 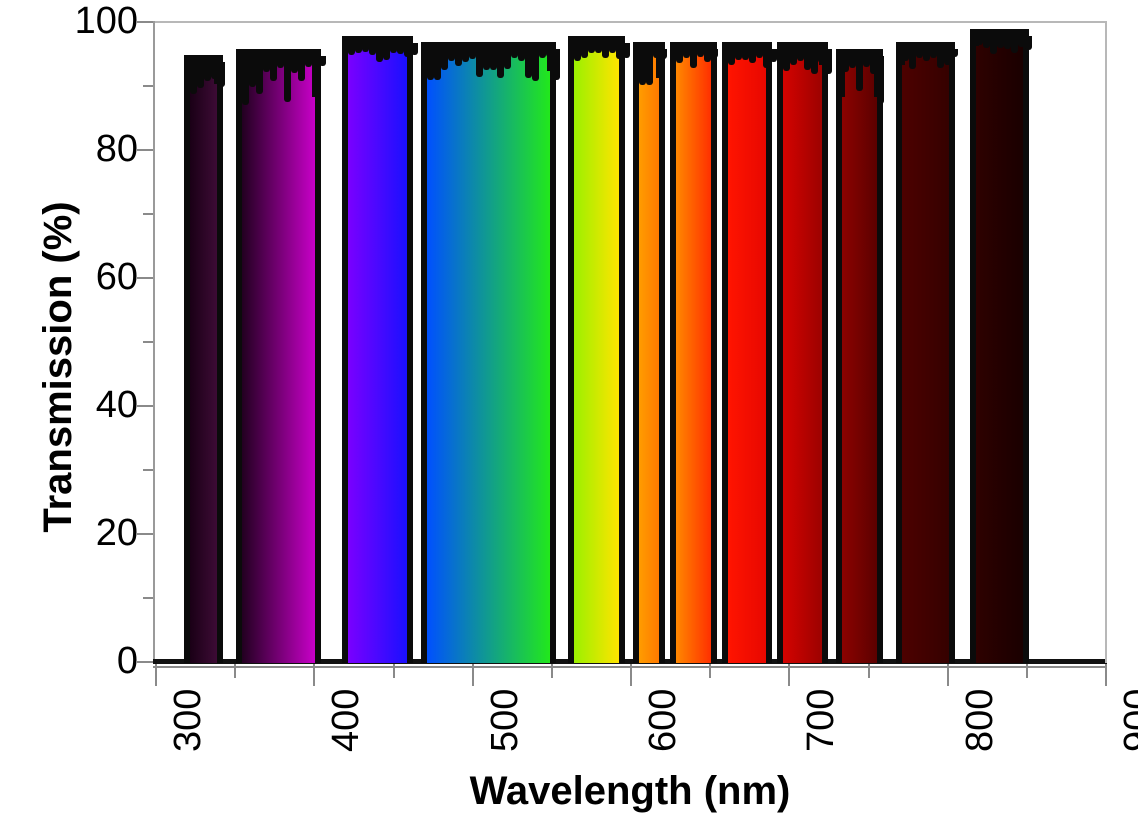 I want to click on x-tick-label-500: 500, so click(x=504, y=720).